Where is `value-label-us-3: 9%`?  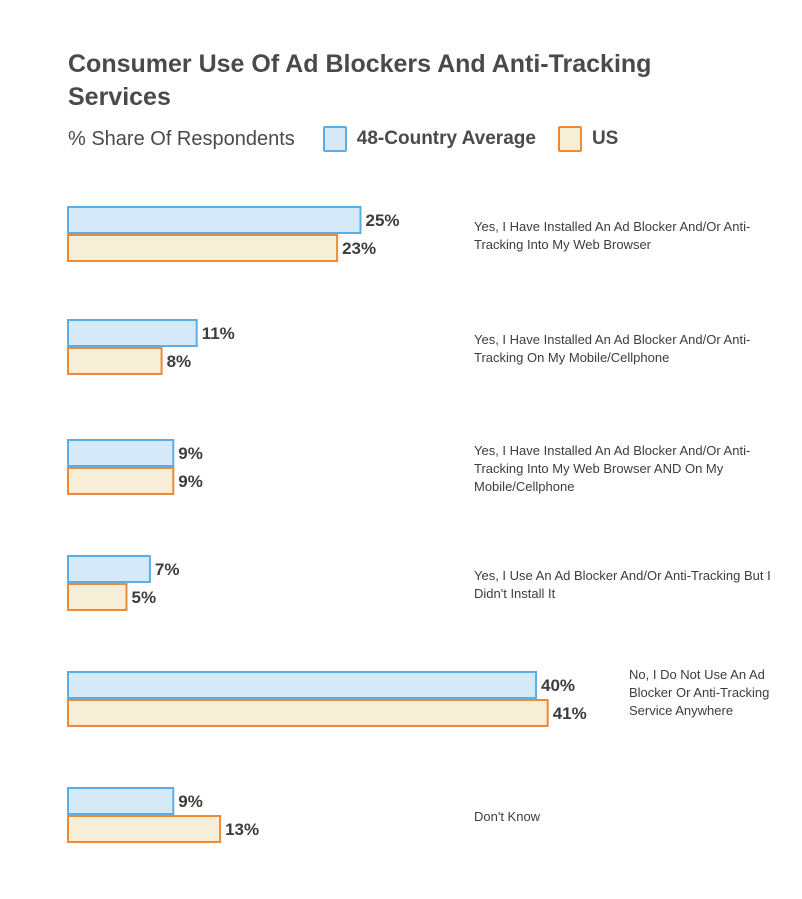 value-label-us-3: 9% is located at coordinates (190, 481).